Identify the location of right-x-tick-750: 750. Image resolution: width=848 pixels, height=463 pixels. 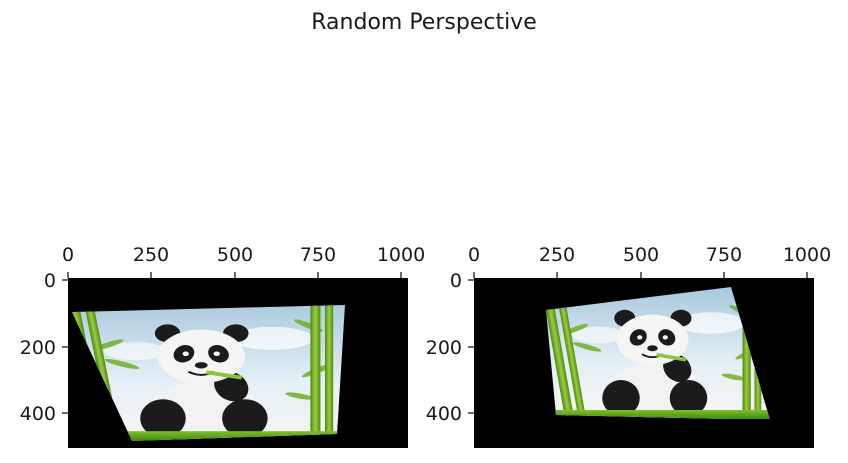
(724, 255).